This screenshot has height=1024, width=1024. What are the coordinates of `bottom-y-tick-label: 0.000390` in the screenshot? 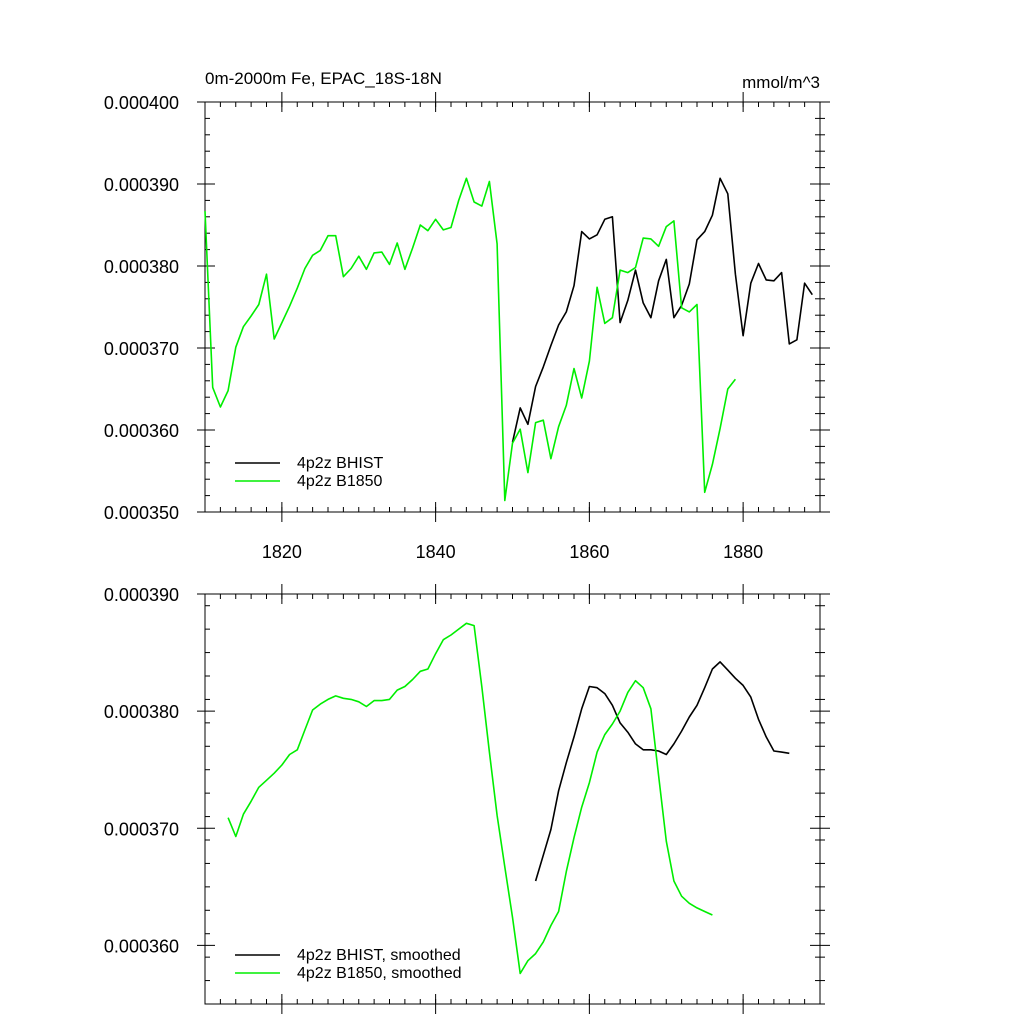 It's located at (141, 595).